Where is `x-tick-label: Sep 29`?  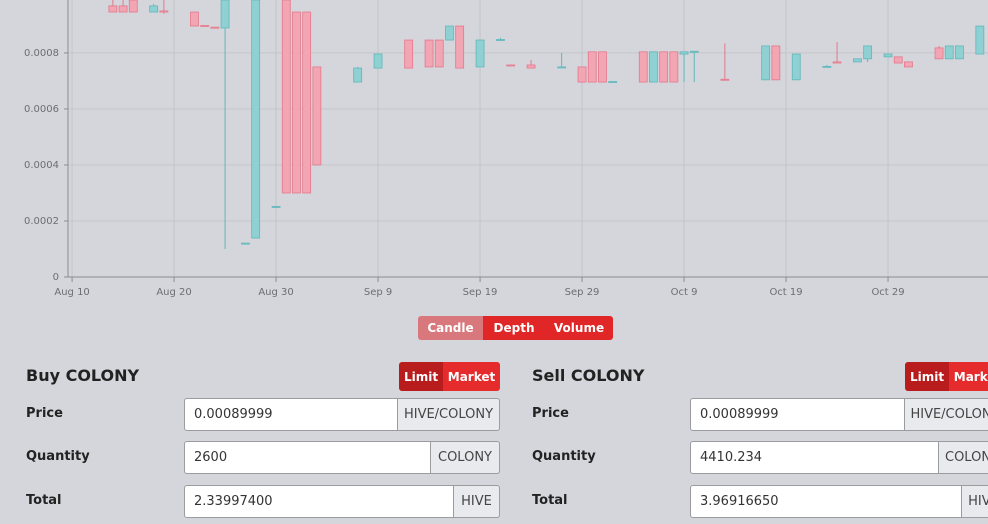
x-tick-label: Sep 29 is located at coordinates (582, 292).